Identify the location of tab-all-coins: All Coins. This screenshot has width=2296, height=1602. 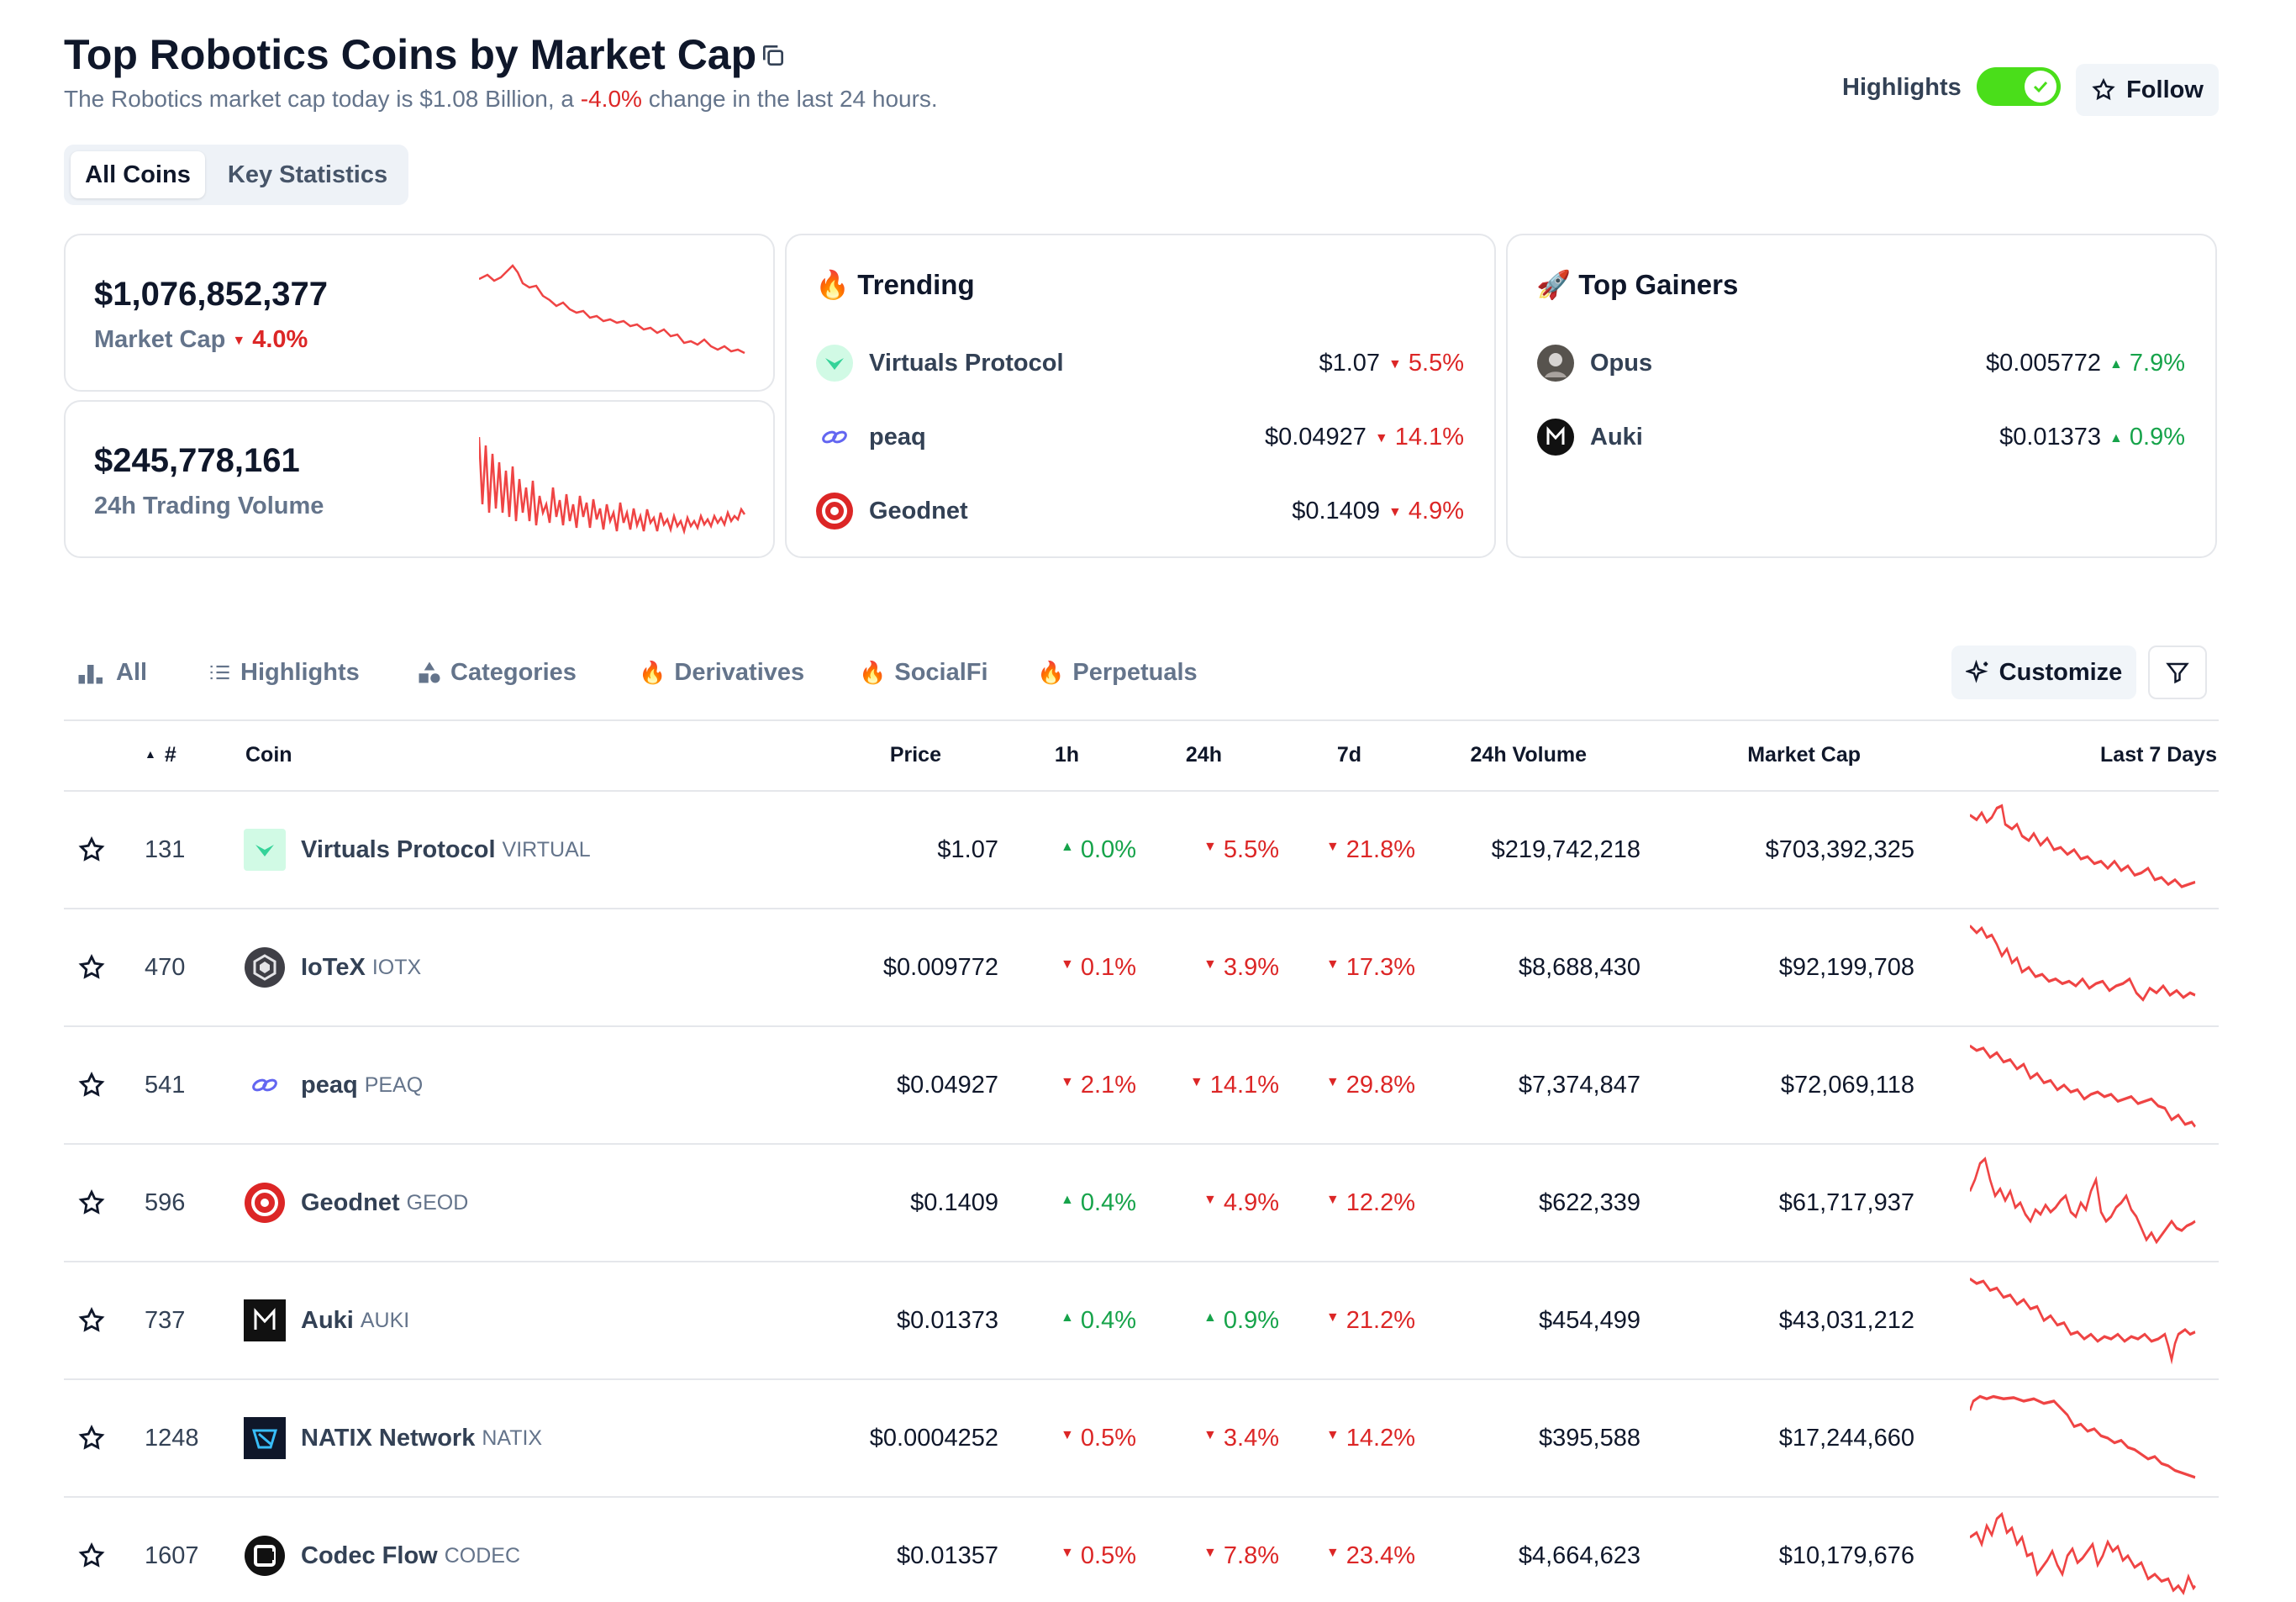
(138, 174).